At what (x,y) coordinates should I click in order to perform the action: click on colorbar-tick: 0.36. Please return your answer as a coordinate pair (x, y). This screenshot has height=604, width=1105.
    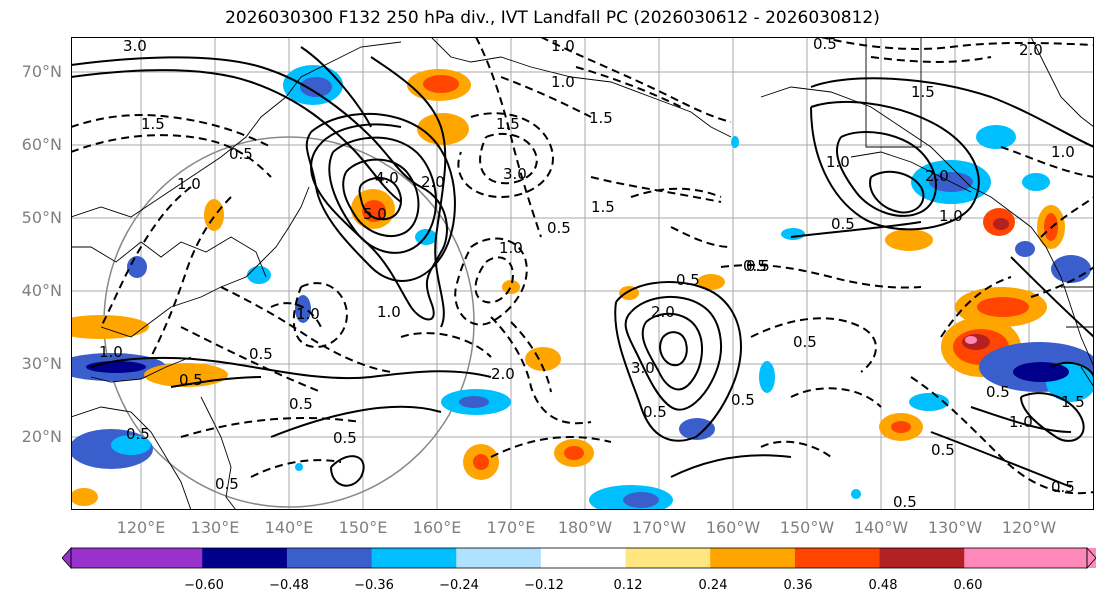
    Looking at the image, I should click on (798, 585).